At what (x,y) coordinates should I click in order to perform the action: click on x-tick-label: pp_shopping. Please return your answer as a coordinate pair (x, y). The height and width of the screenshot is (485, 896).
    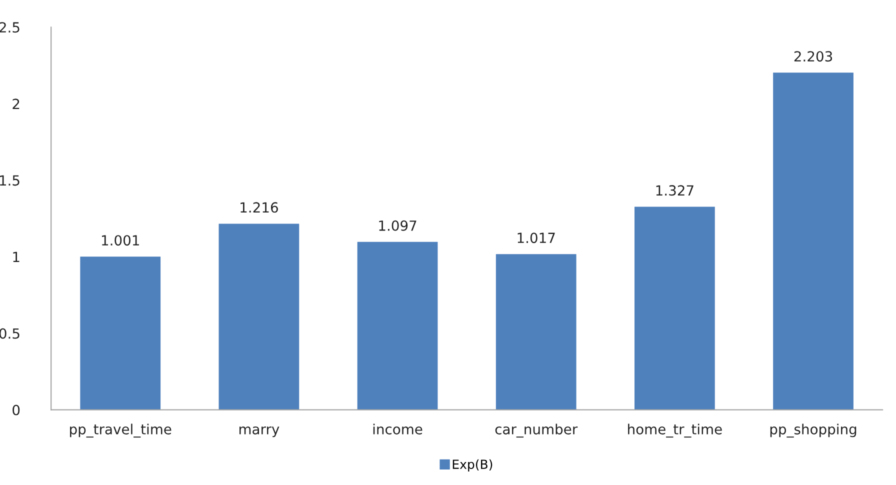
    Looking at the image, I should click on (813, 431).